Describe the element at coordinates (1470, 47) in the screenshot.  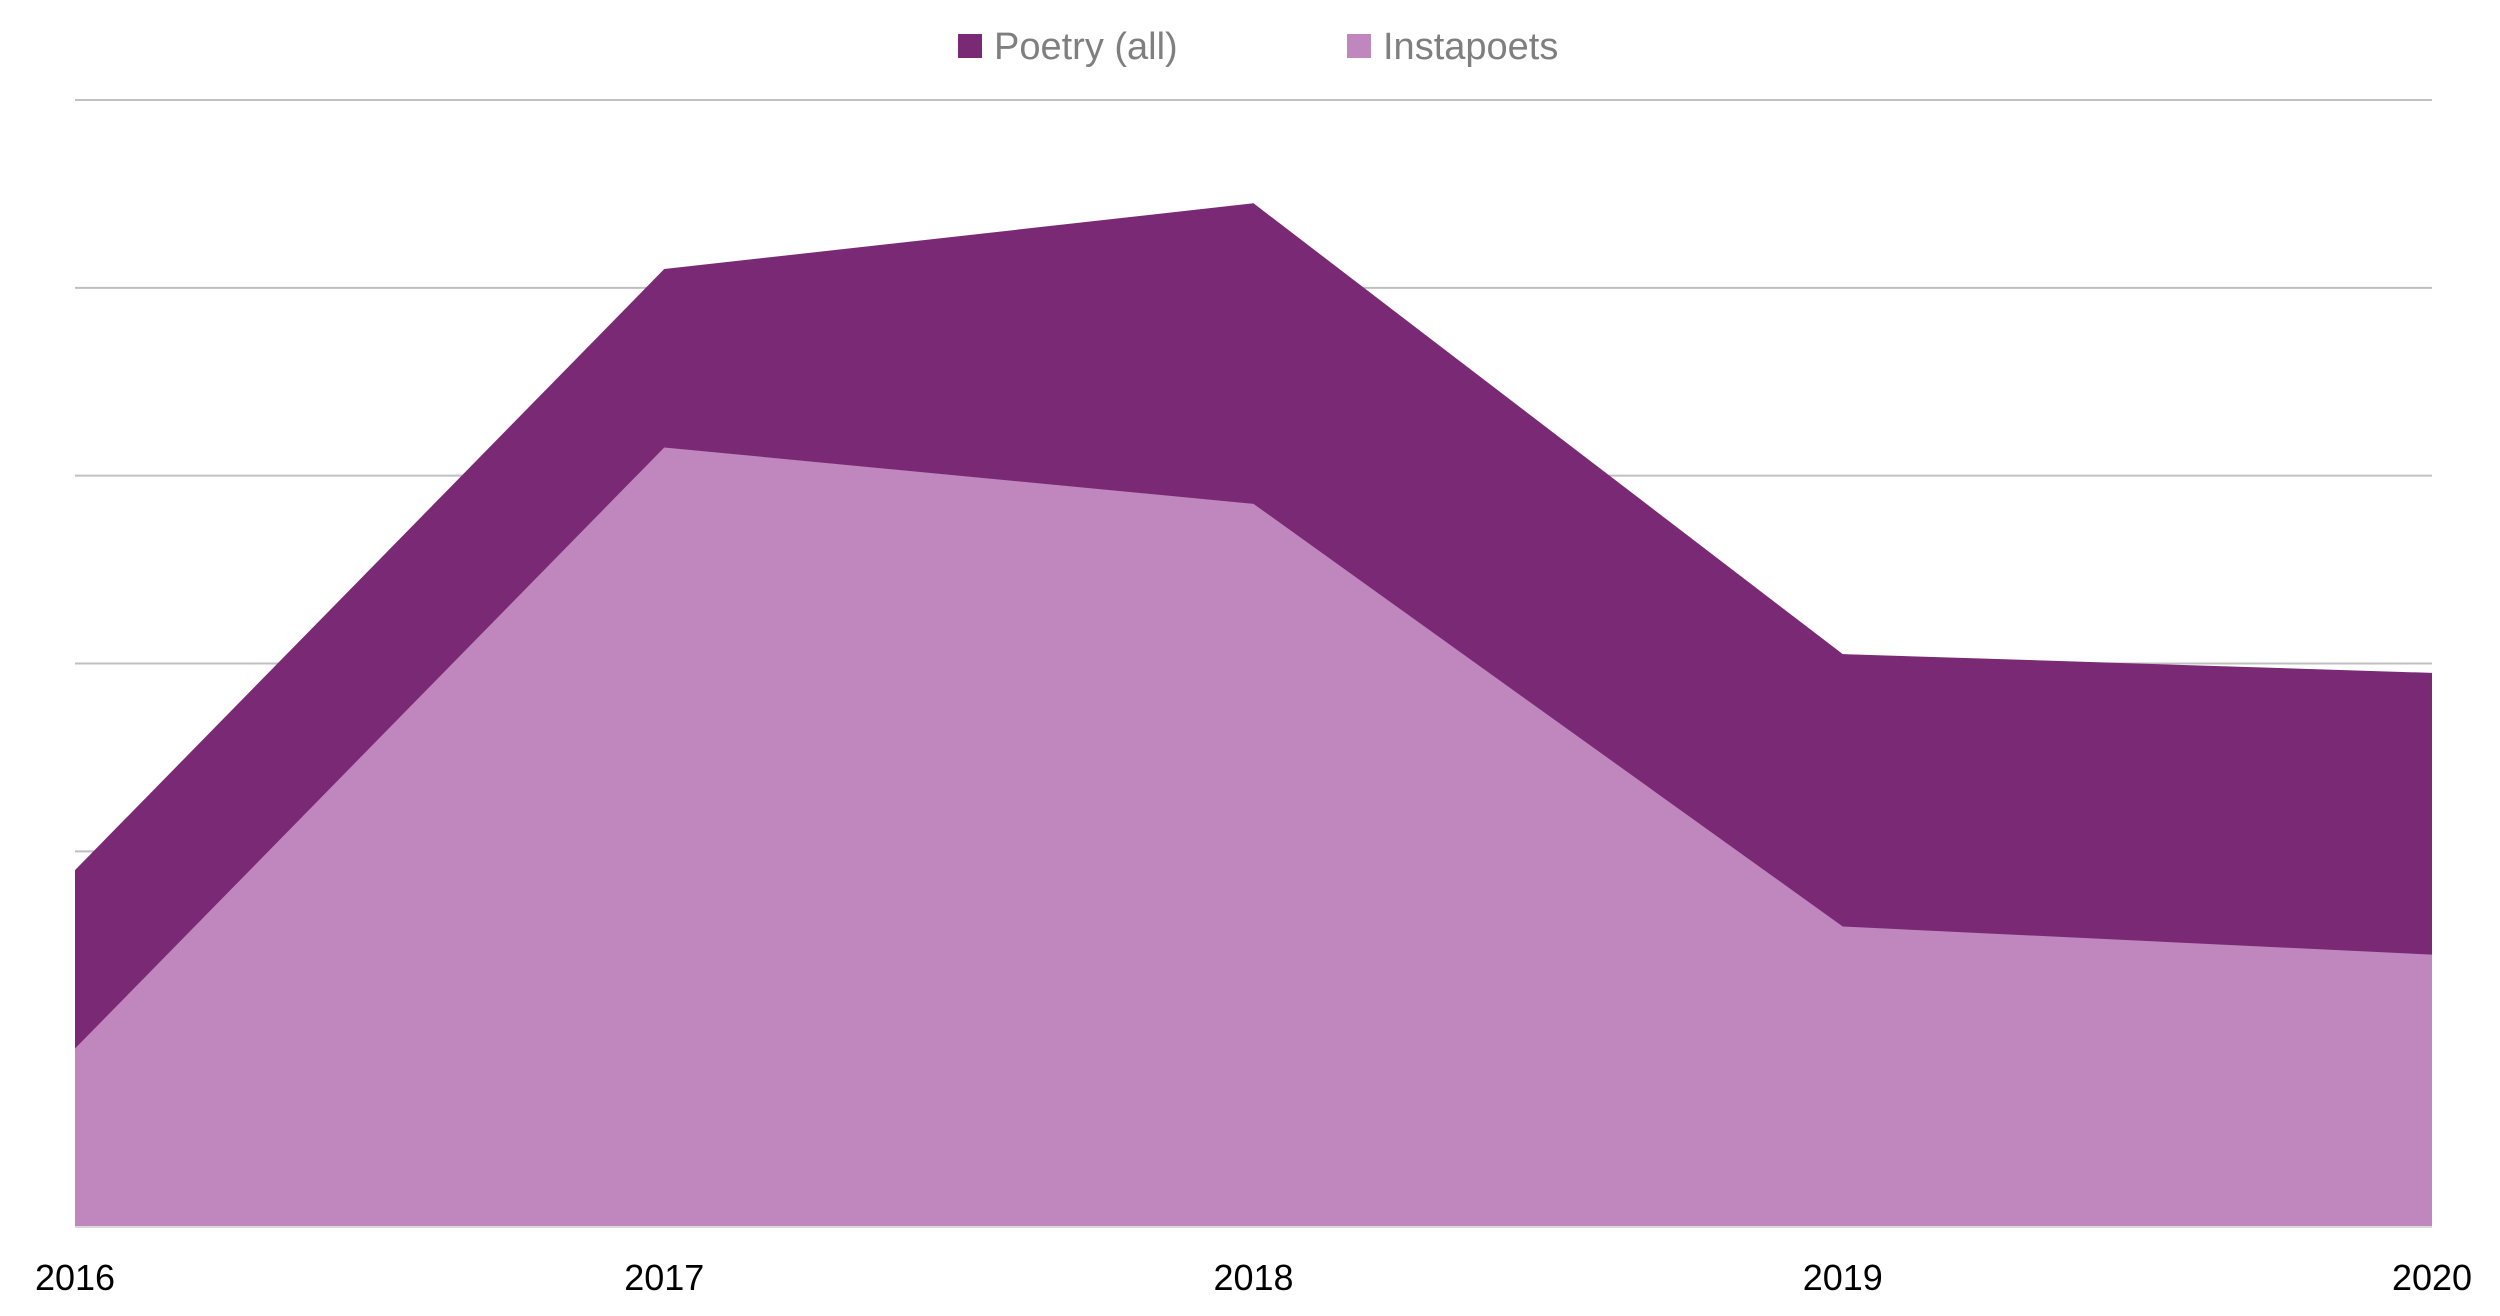
I see `legend-label: Instapoets` at that location.